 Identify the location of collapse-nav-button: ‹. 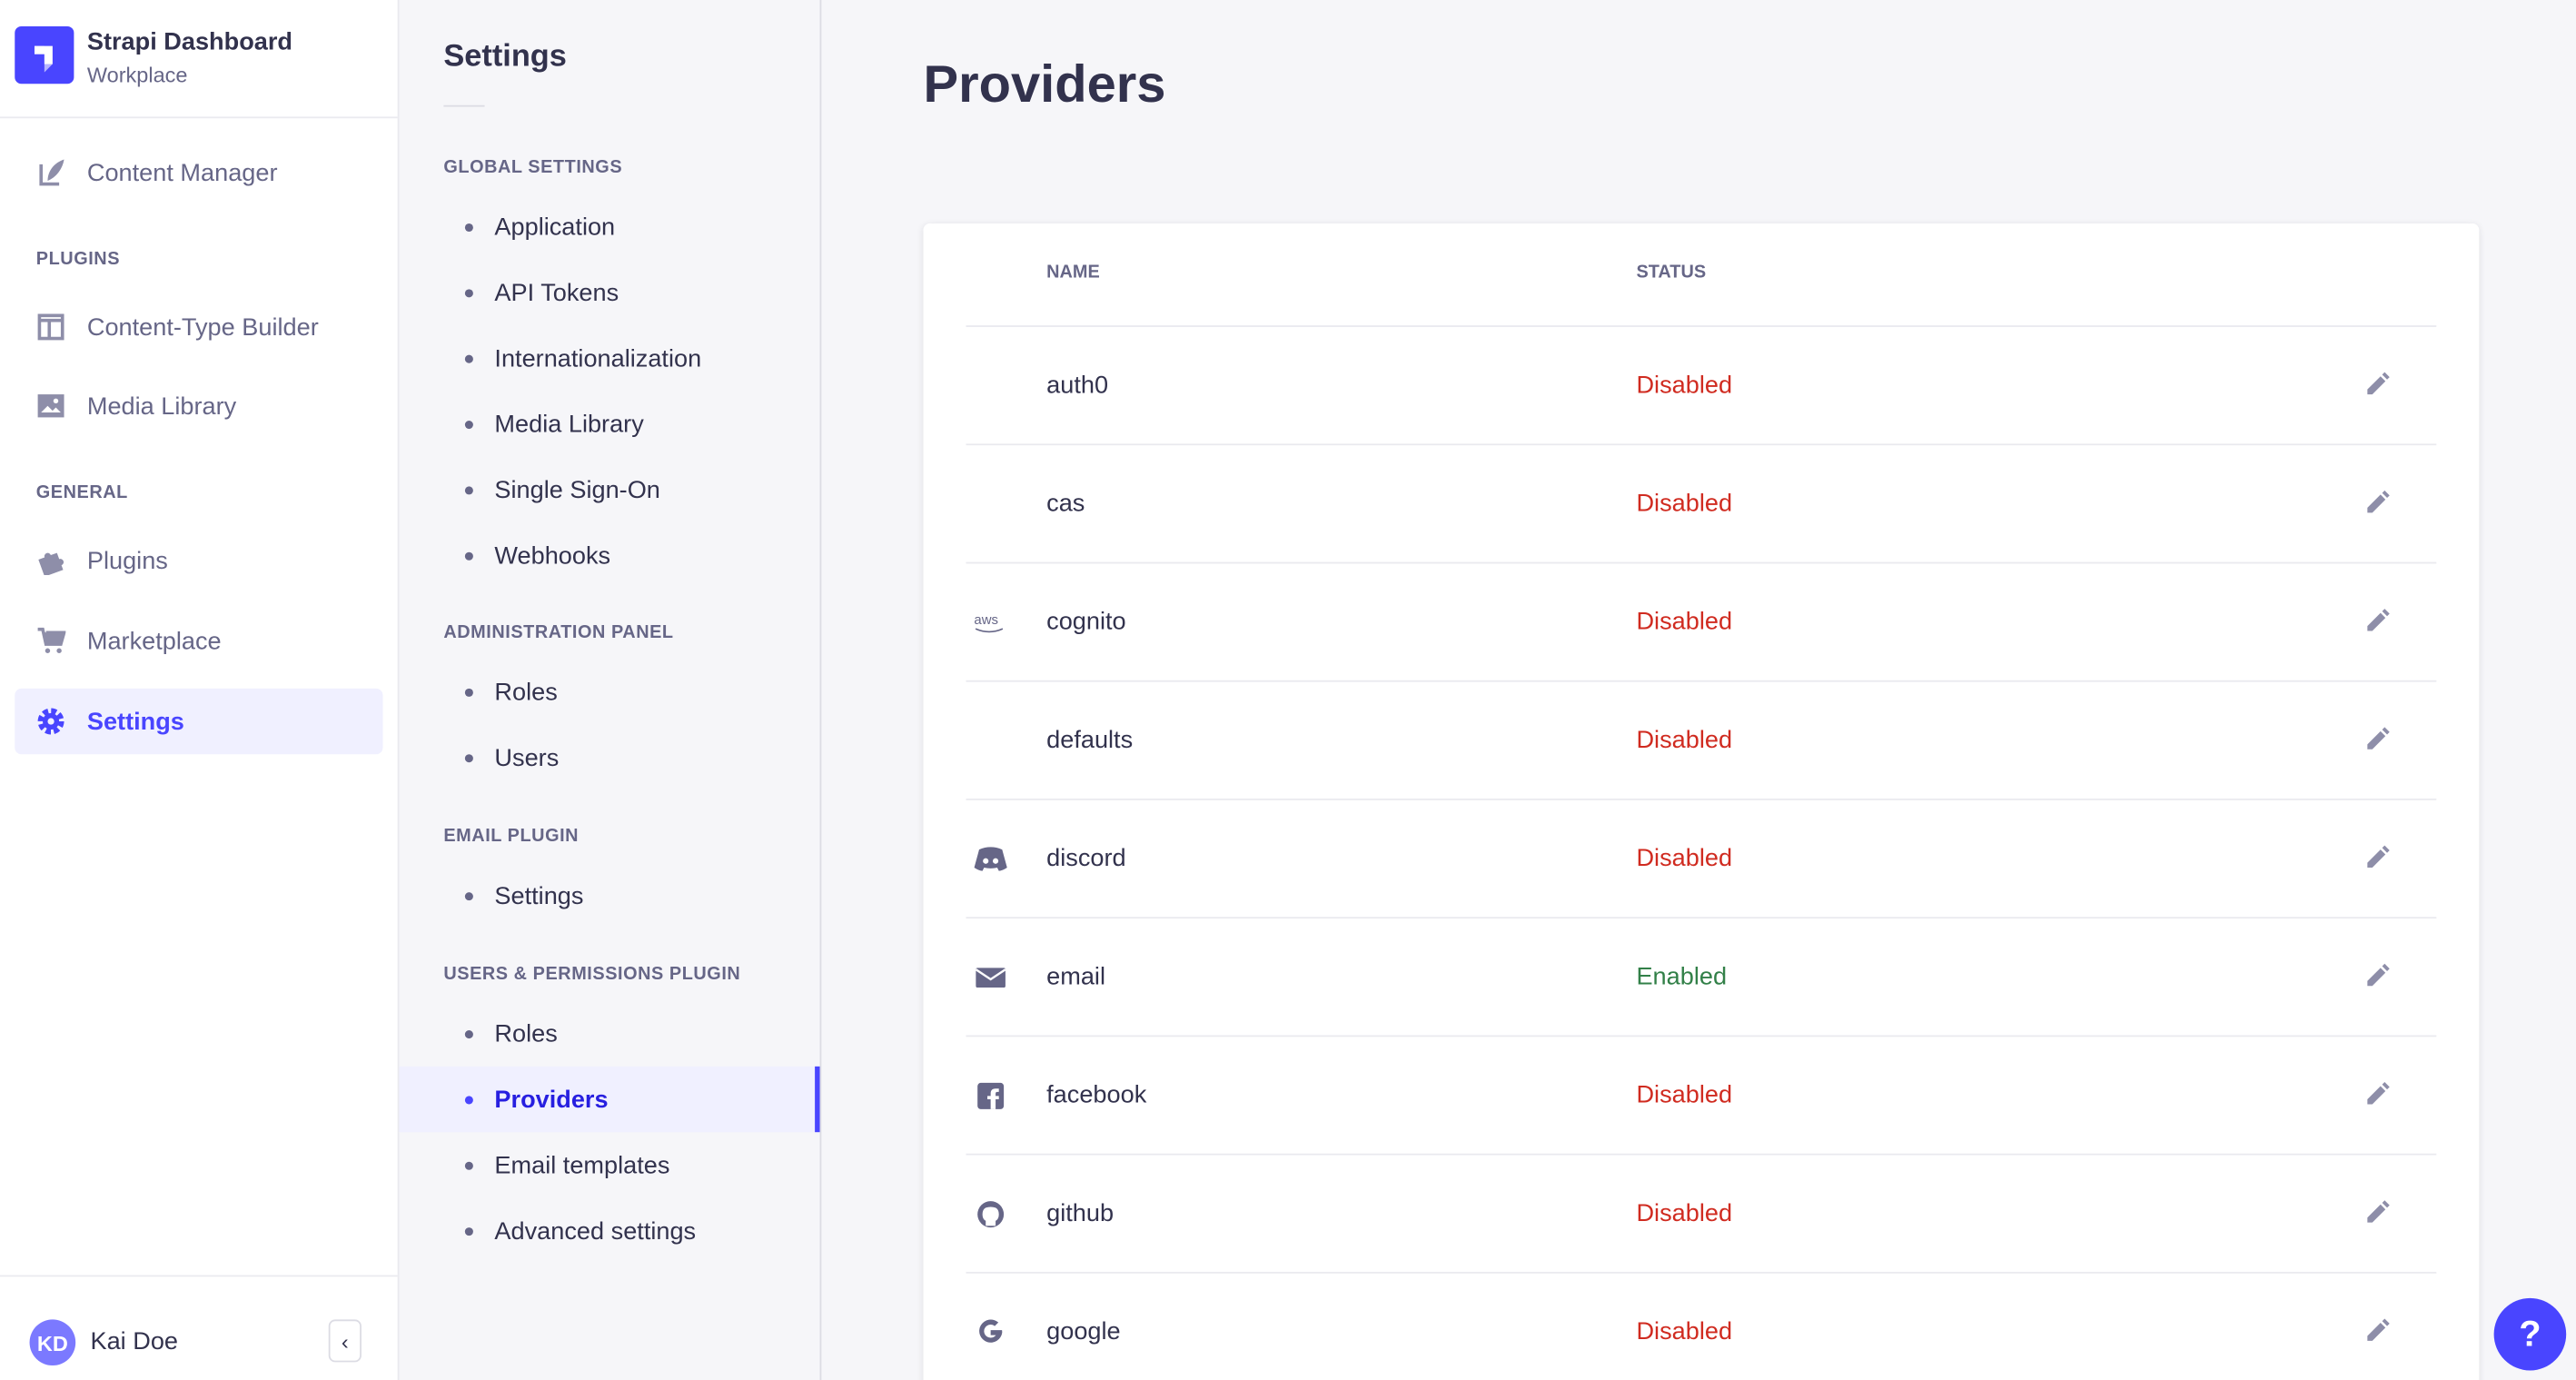
(345, 1341).